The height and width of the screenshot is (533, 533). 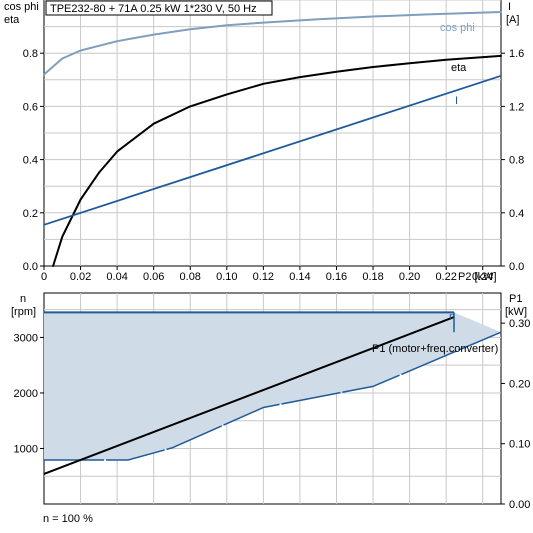 I want to click on bottom-left-tick-label: 3000, so click(x=26, y=338).